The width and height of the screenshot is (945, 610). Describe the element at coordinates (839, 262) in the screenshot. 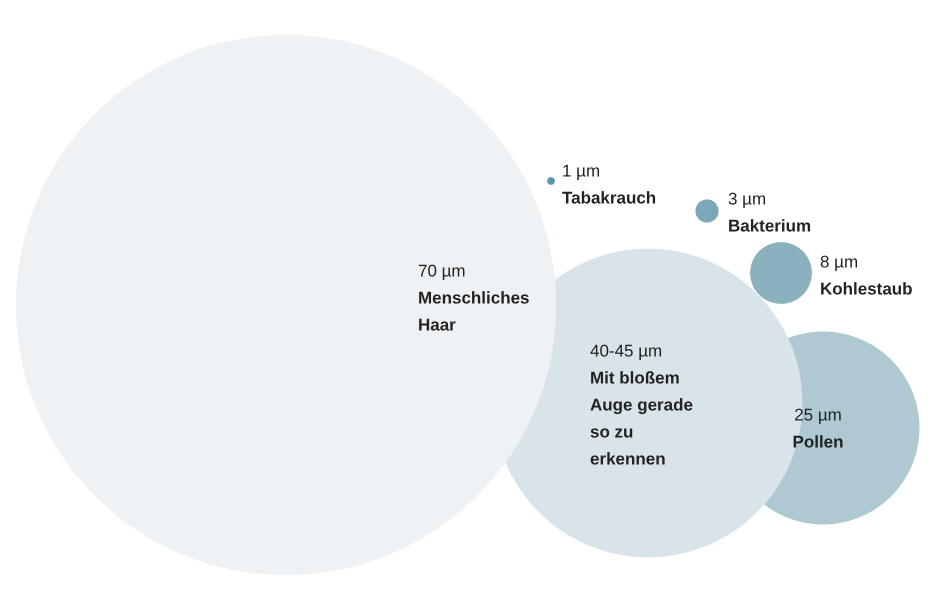

I see `data-label: 8 µm` at that location.